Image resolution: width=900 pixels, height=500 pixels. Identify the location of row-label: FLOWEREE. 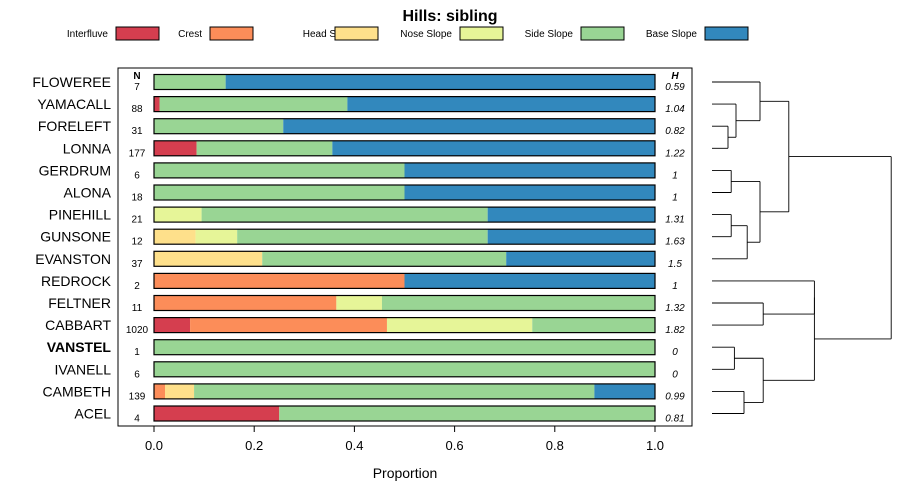
(71, 82).